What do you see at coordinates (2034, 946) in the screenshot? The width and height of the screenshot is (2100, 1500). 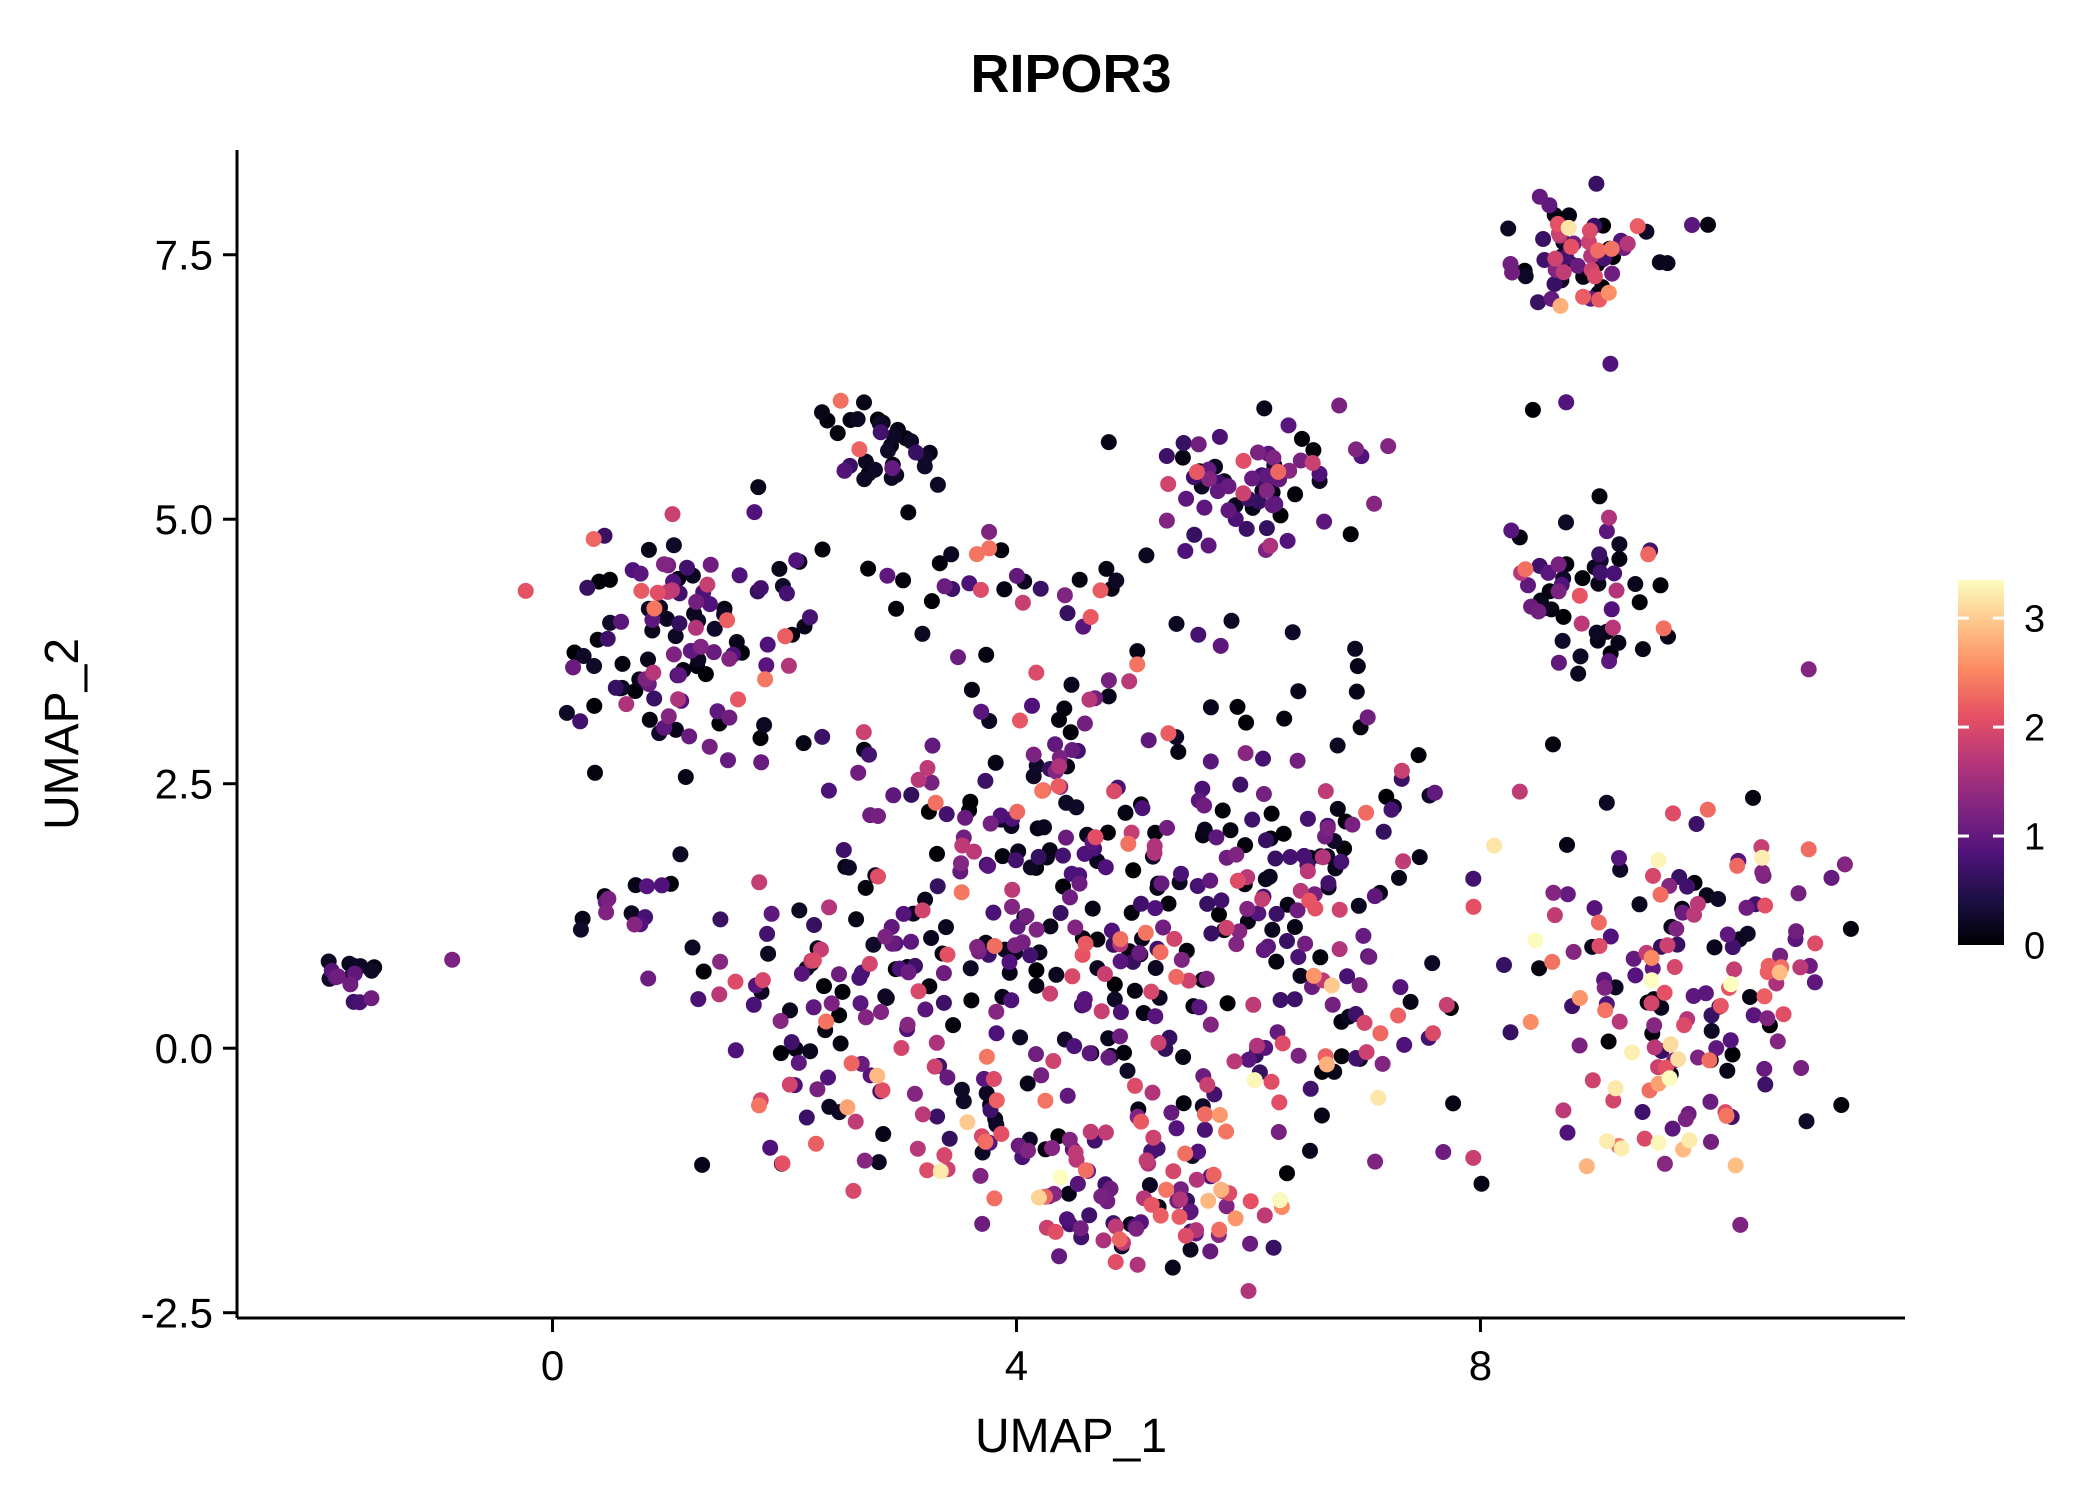 I see `colorbar-tick-label: 0` at bounding box center [2034, 946].